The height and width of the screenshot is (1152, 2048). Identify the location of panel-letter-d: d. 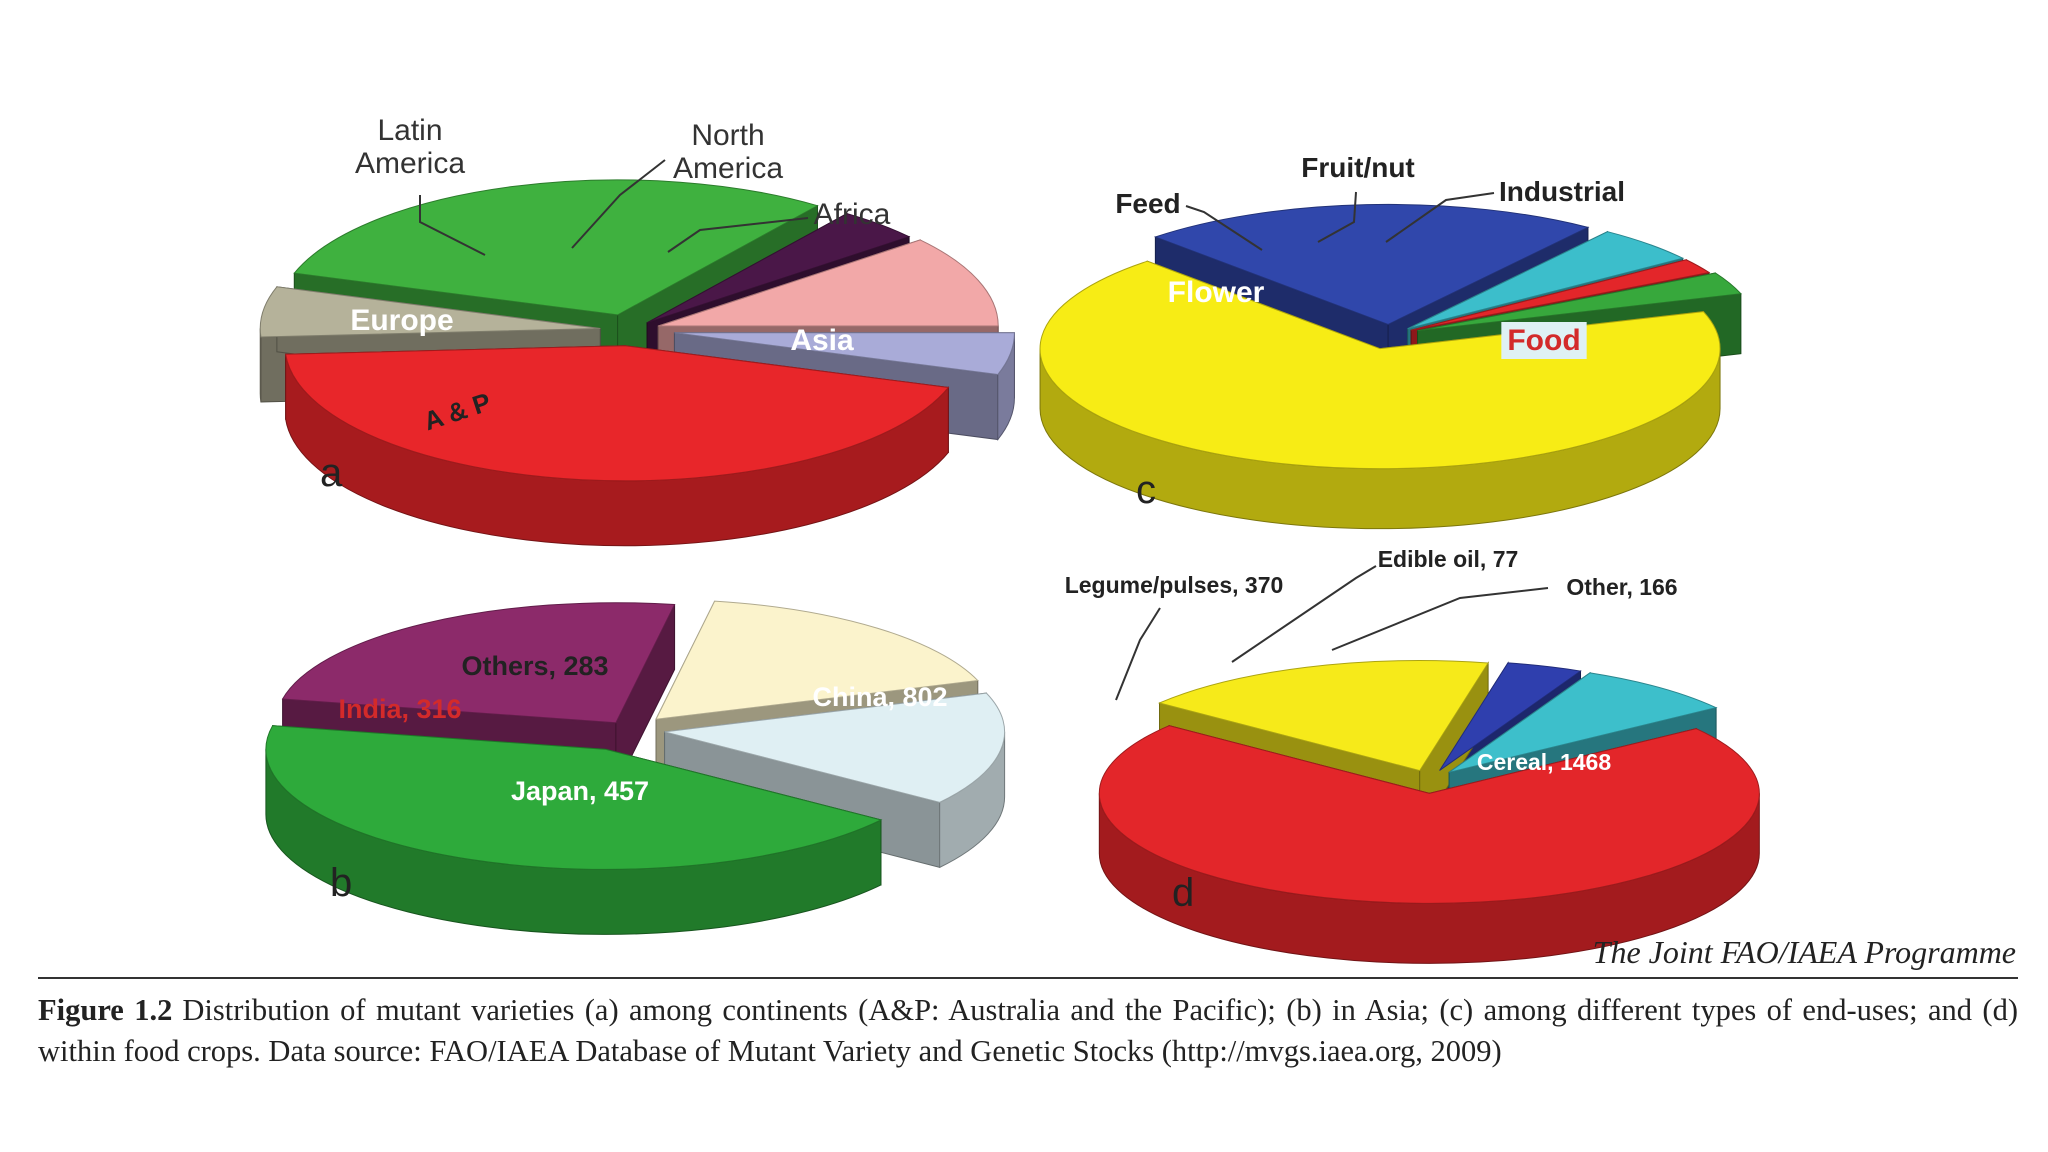
(1183, 893).